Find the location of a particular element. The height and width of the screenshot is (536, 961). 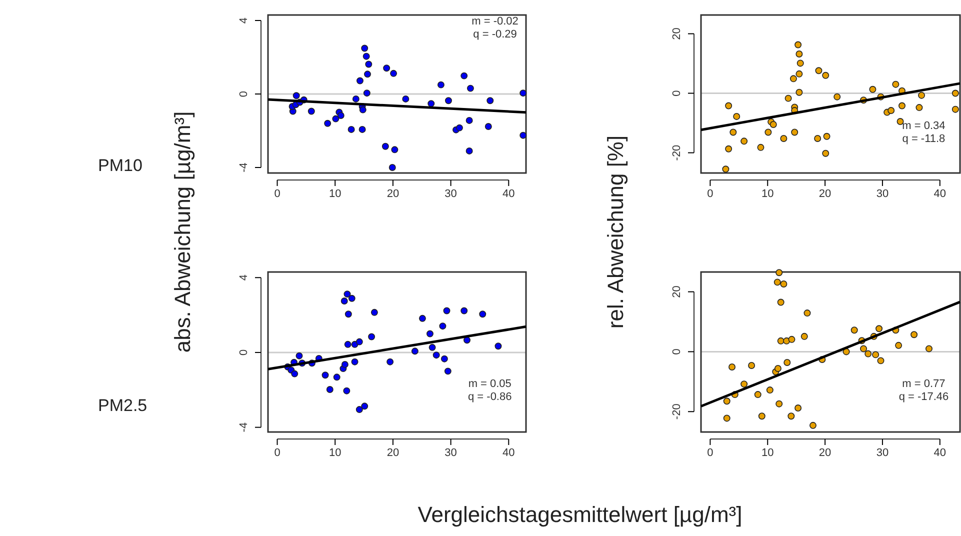

annotation: m = 0.05 is located at coordinates (490, 384).